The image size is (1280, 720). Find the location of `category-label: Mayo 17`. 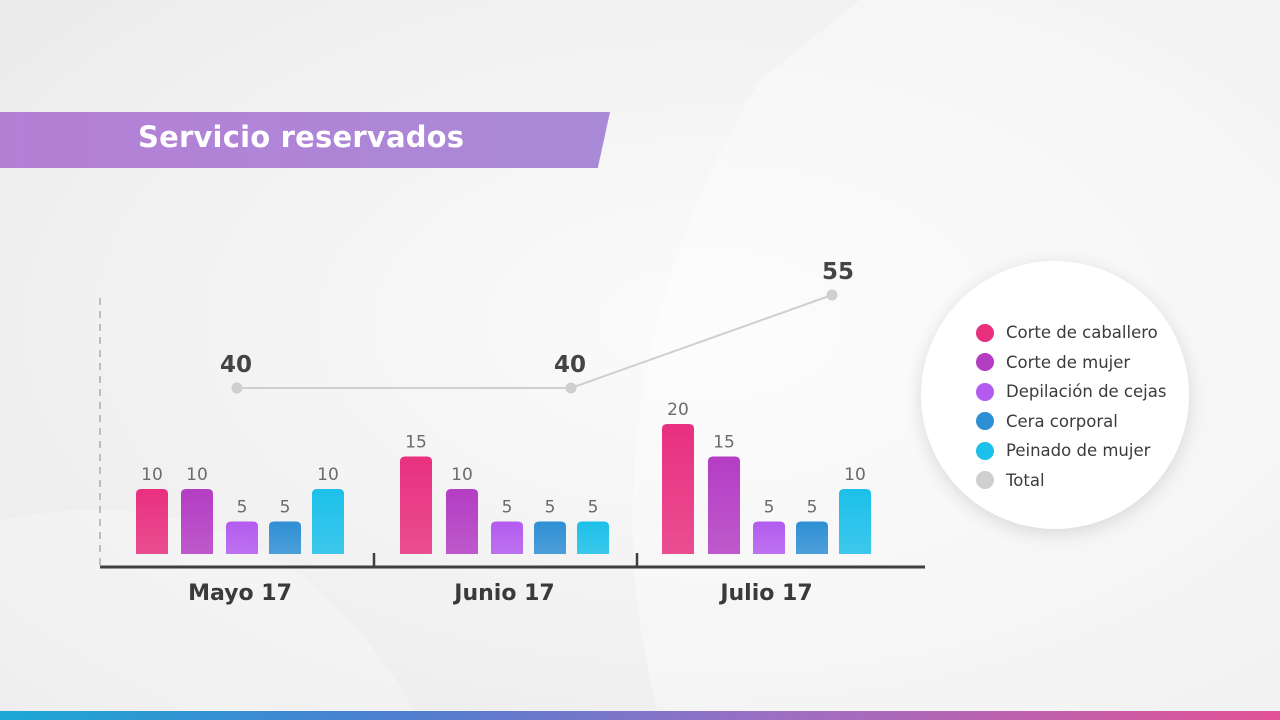

category-label: Mayo 17 is located at coordinates (240, 593).